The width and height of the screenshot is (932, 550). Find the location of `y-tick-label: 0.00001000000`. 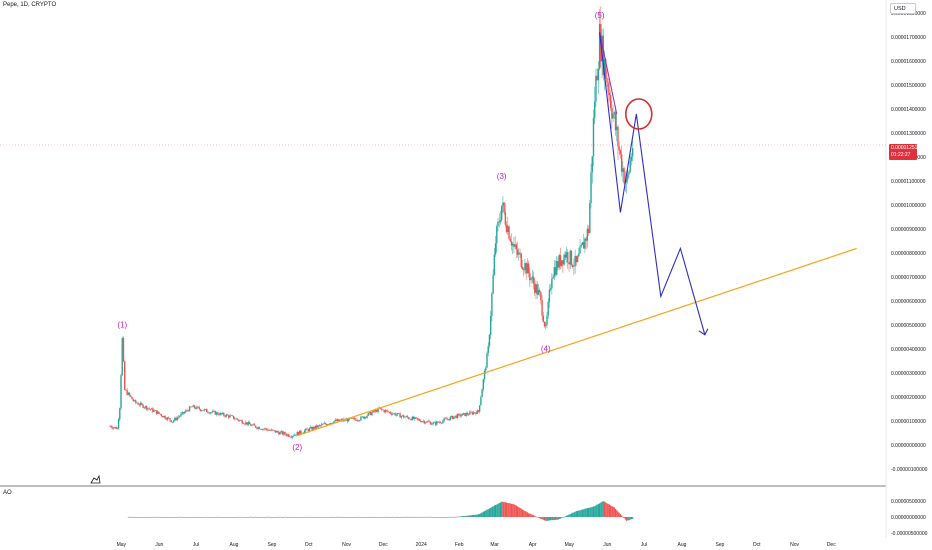

y-tick-label: 0.00001000000 is located at coordinates (908, 206).